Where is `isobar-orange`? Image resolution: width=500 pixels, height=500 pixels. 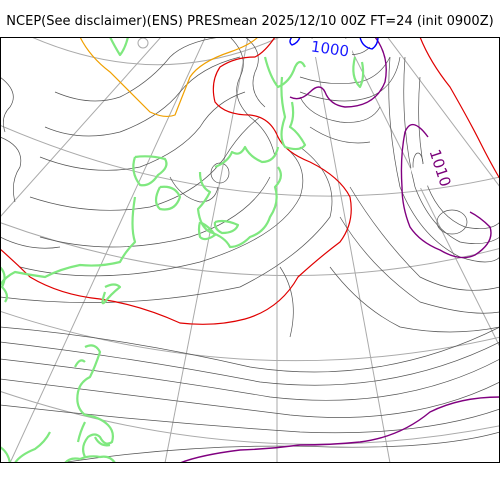 isobar-orange is located at coordinates (169, 77).